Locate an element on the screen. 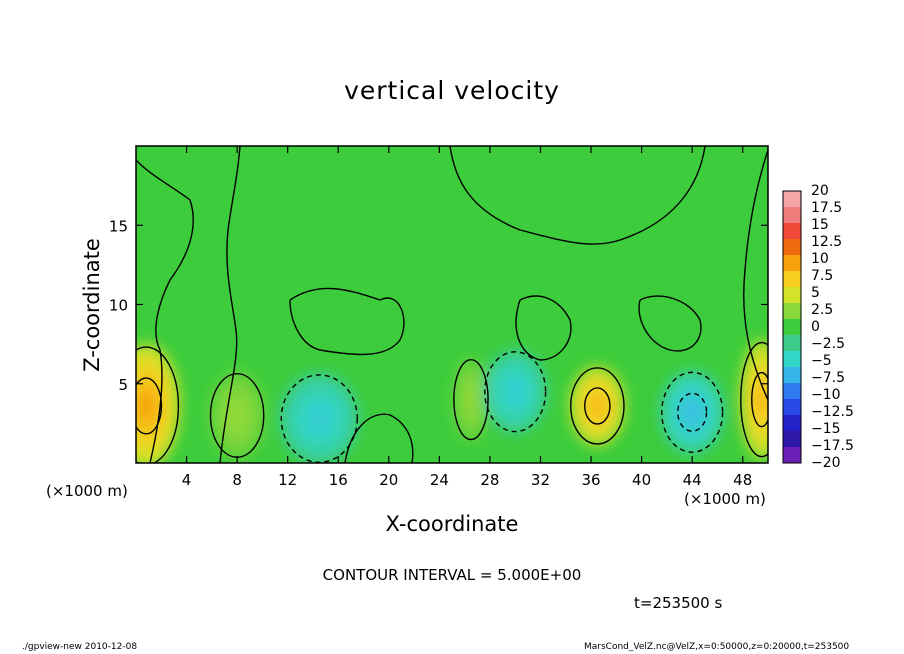  colorbar-frame is located at coordinates (792, 327).